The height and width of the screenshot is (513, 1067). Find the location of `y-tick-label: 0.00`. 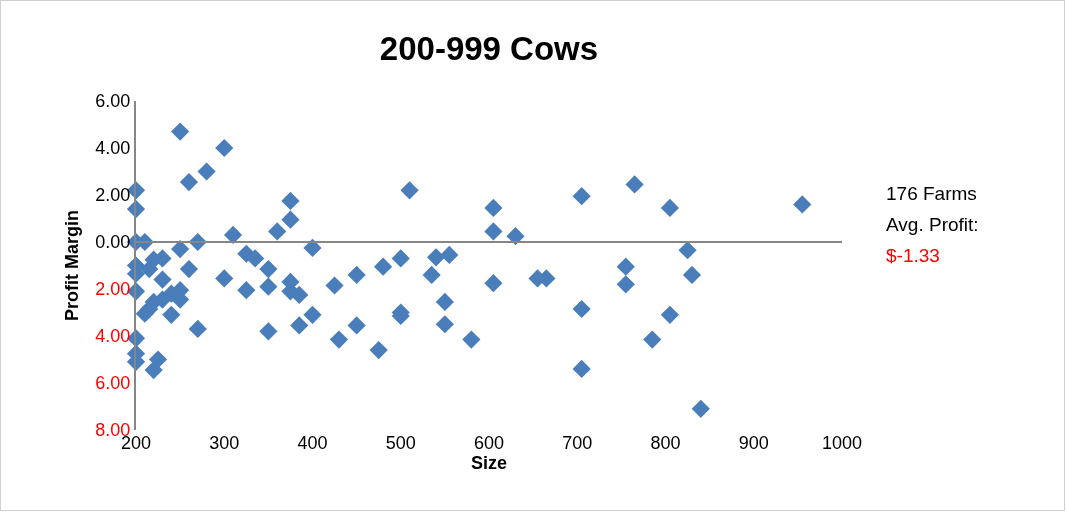

y-tick-label: 0.00 is located at coordinates (113, 242).